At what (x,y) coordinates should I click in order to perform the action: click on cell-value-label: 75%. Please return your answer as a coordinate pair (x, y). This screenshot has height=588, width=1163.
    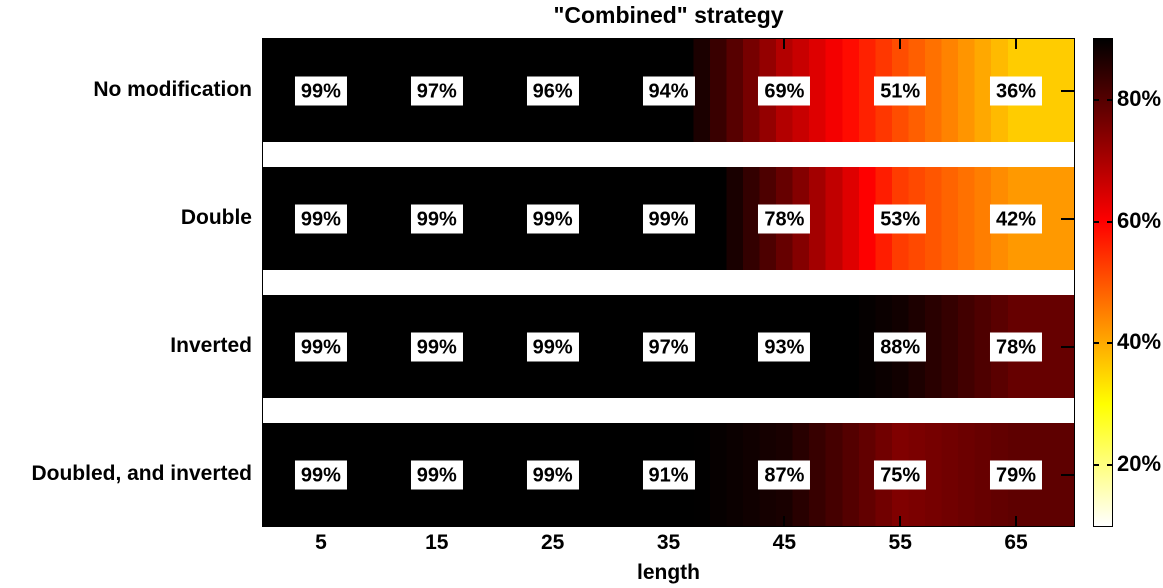
    Looking at the image, I should click on (900, 474).